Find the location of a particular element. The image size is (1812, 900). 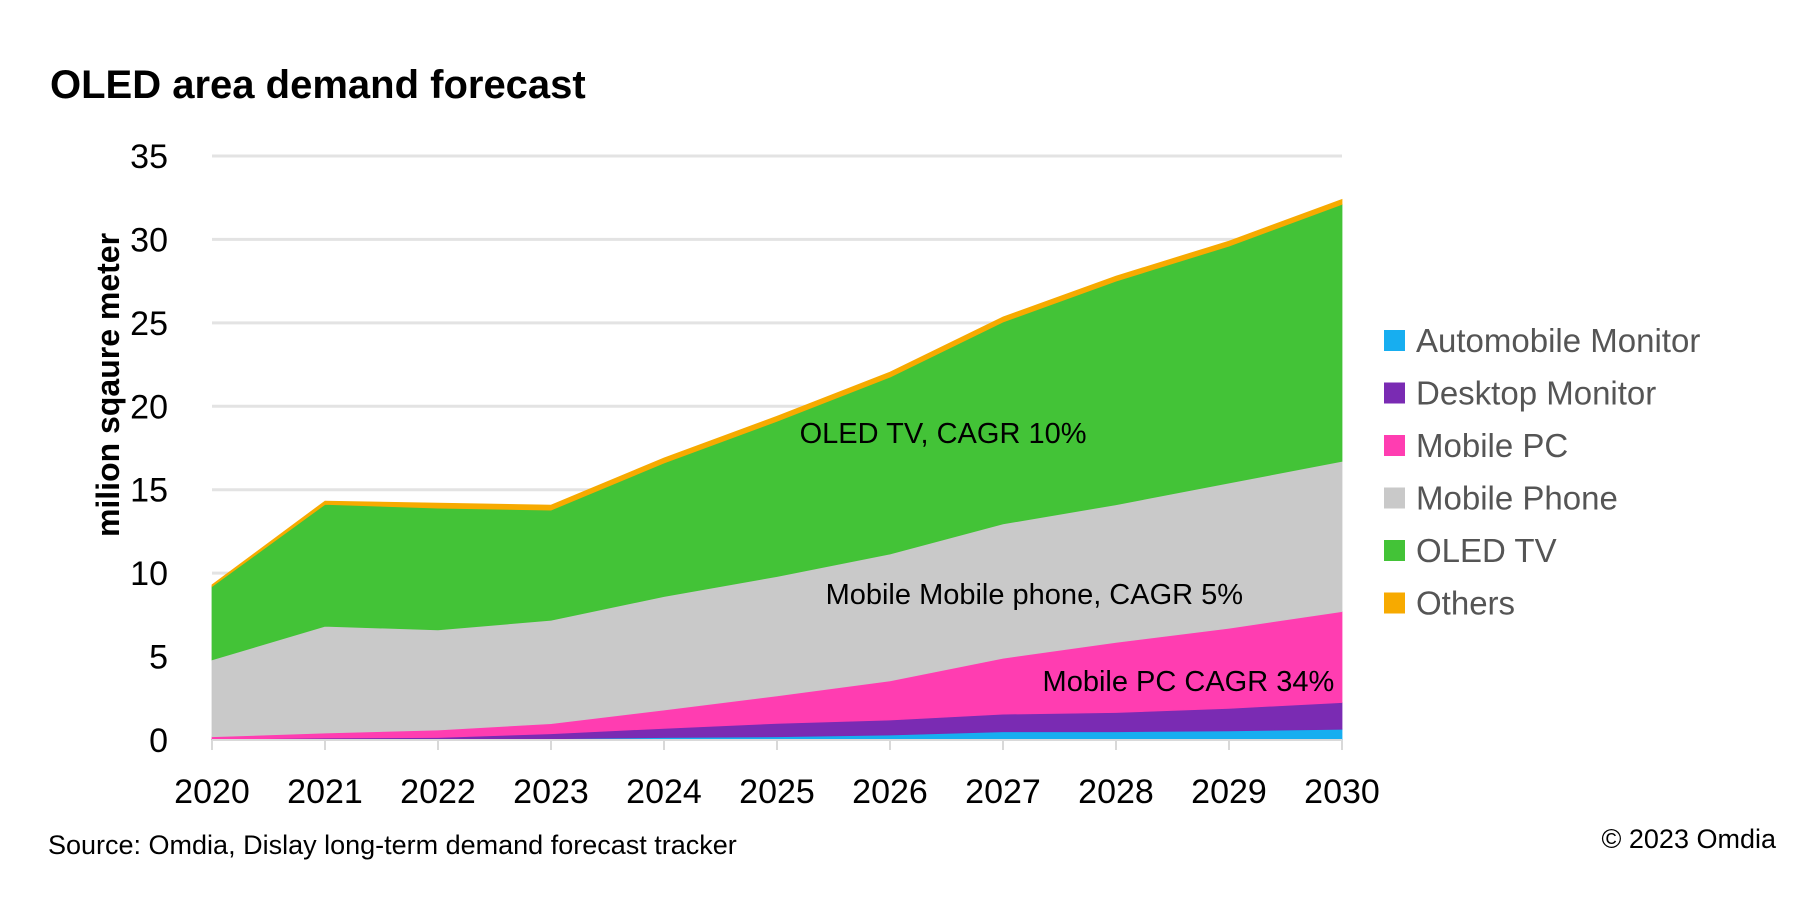

legend-label-desktop-monitor: Desktop Monitor is located at coordinates (1536, 393).